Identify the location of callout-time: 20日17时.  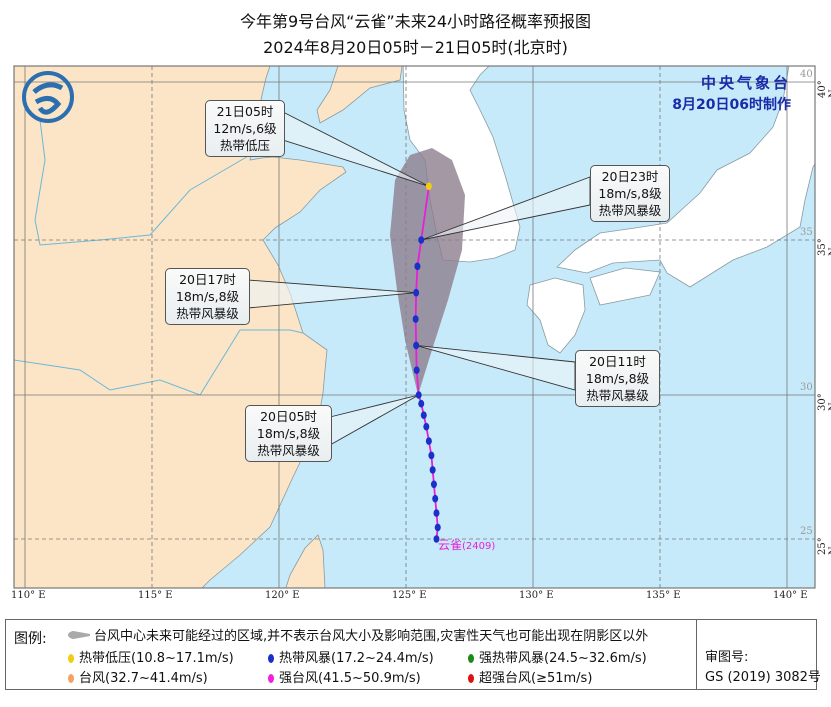
(207, 279).